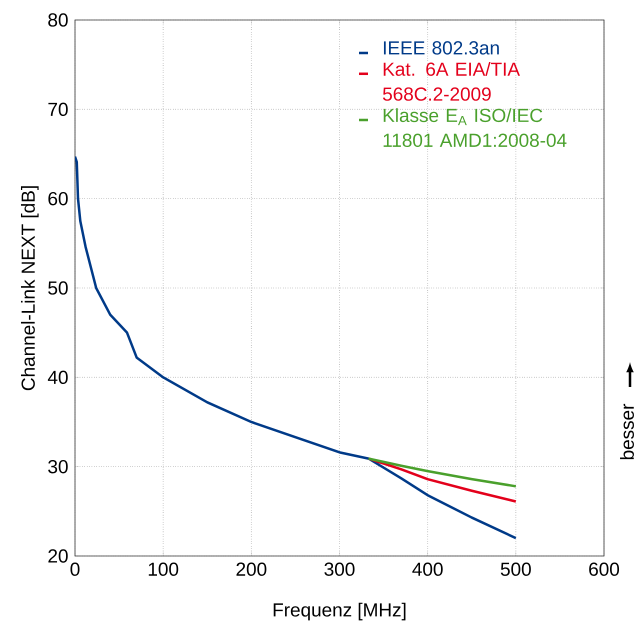 The height and width of the screenshot is (637, 639). Describe the element at coordinates (58, 377) in the screenshot. I see `y-tick-label: 40` at that location.